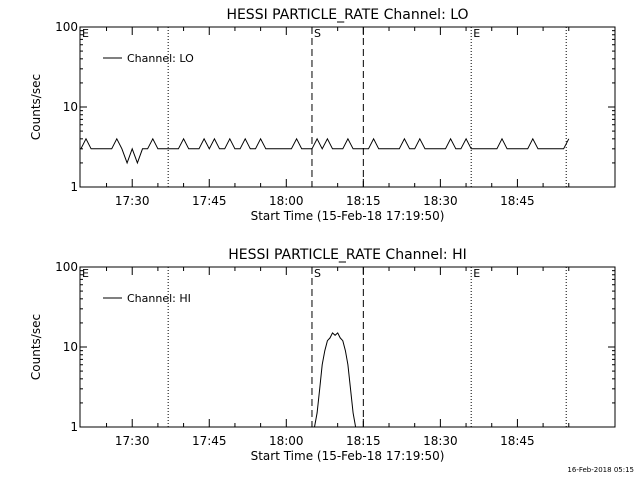  I want to click on legend-label: Channel: LO, so click(160, 58).